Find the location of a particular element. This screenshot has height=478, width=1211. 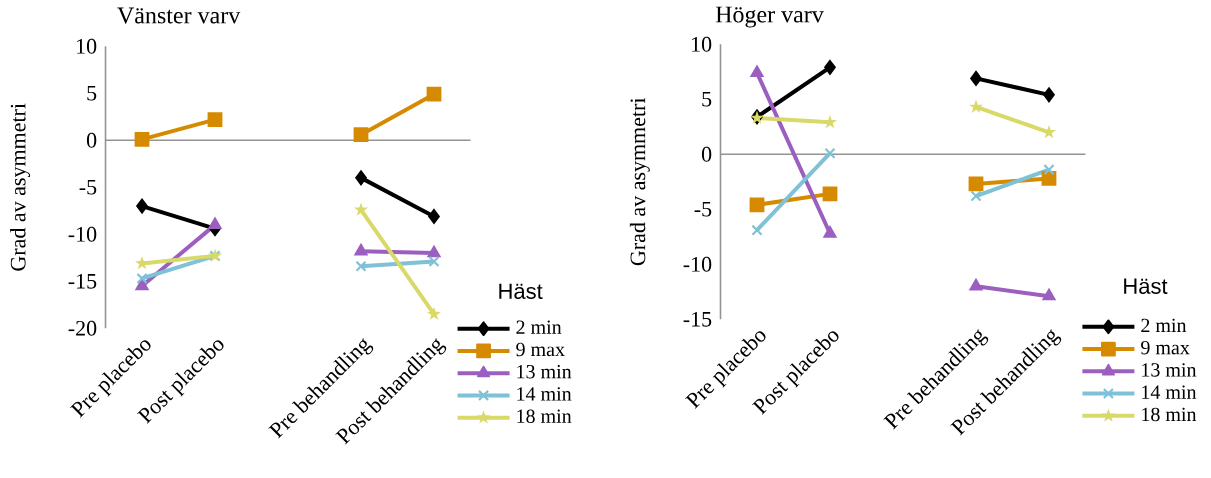

y-tick-label: -20 is located at coordinates (82, 328).